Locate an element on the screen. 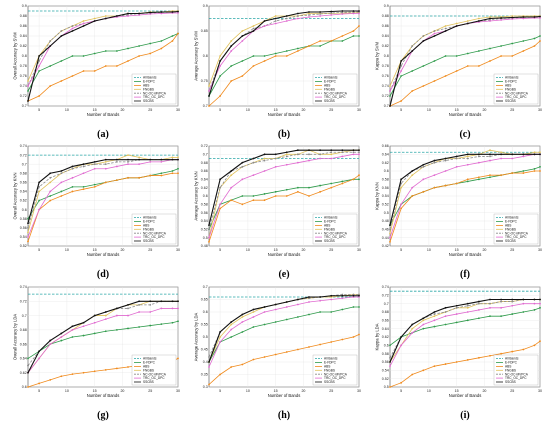 The height and width of the screenshot is (428, 550). y-tick-label: 0.65 is located at coordinates (204, 300).